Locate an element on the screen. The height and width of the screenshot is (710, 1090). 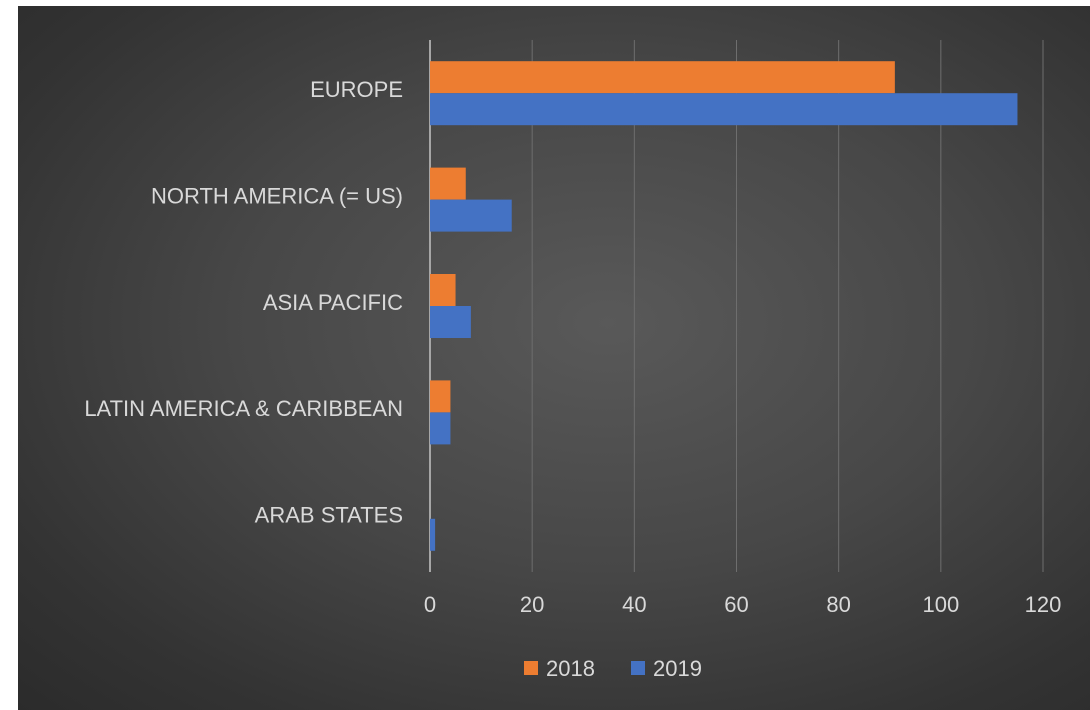
bar-north-america-us-2018 is located at coordinates (448, 183).